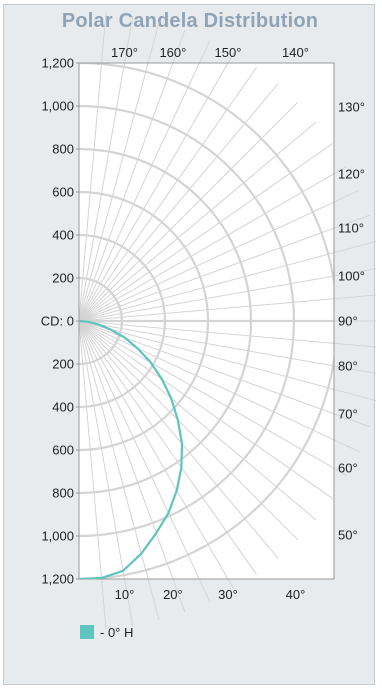  What do you see at coordinates (57, 321) in the screenshot?
I see `radial-tick-label: CD: 0` at bounding box center [57, 321].